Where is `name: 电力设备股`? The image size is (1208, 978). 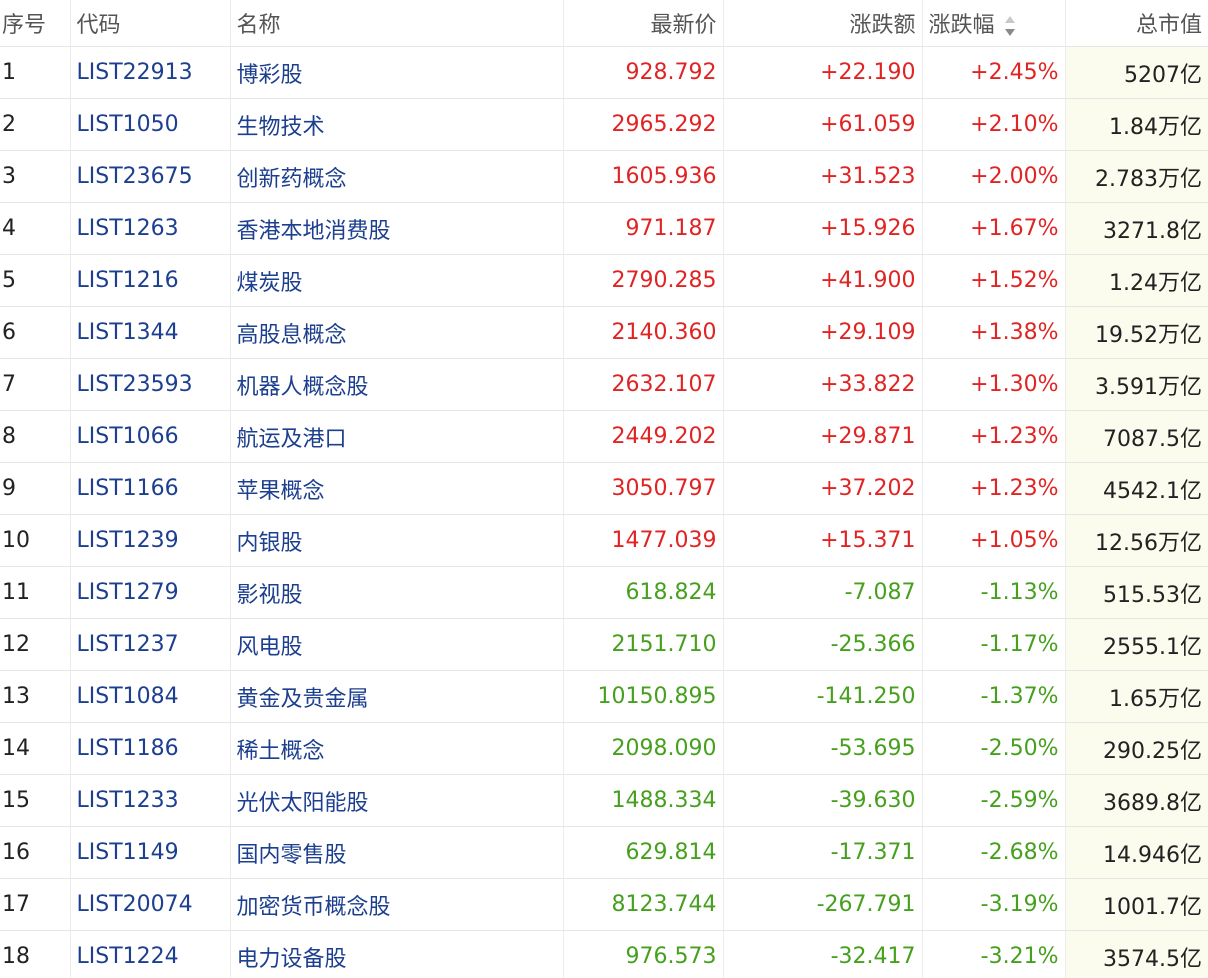 name: 电力设备股 is located at coordinates (397, 954).